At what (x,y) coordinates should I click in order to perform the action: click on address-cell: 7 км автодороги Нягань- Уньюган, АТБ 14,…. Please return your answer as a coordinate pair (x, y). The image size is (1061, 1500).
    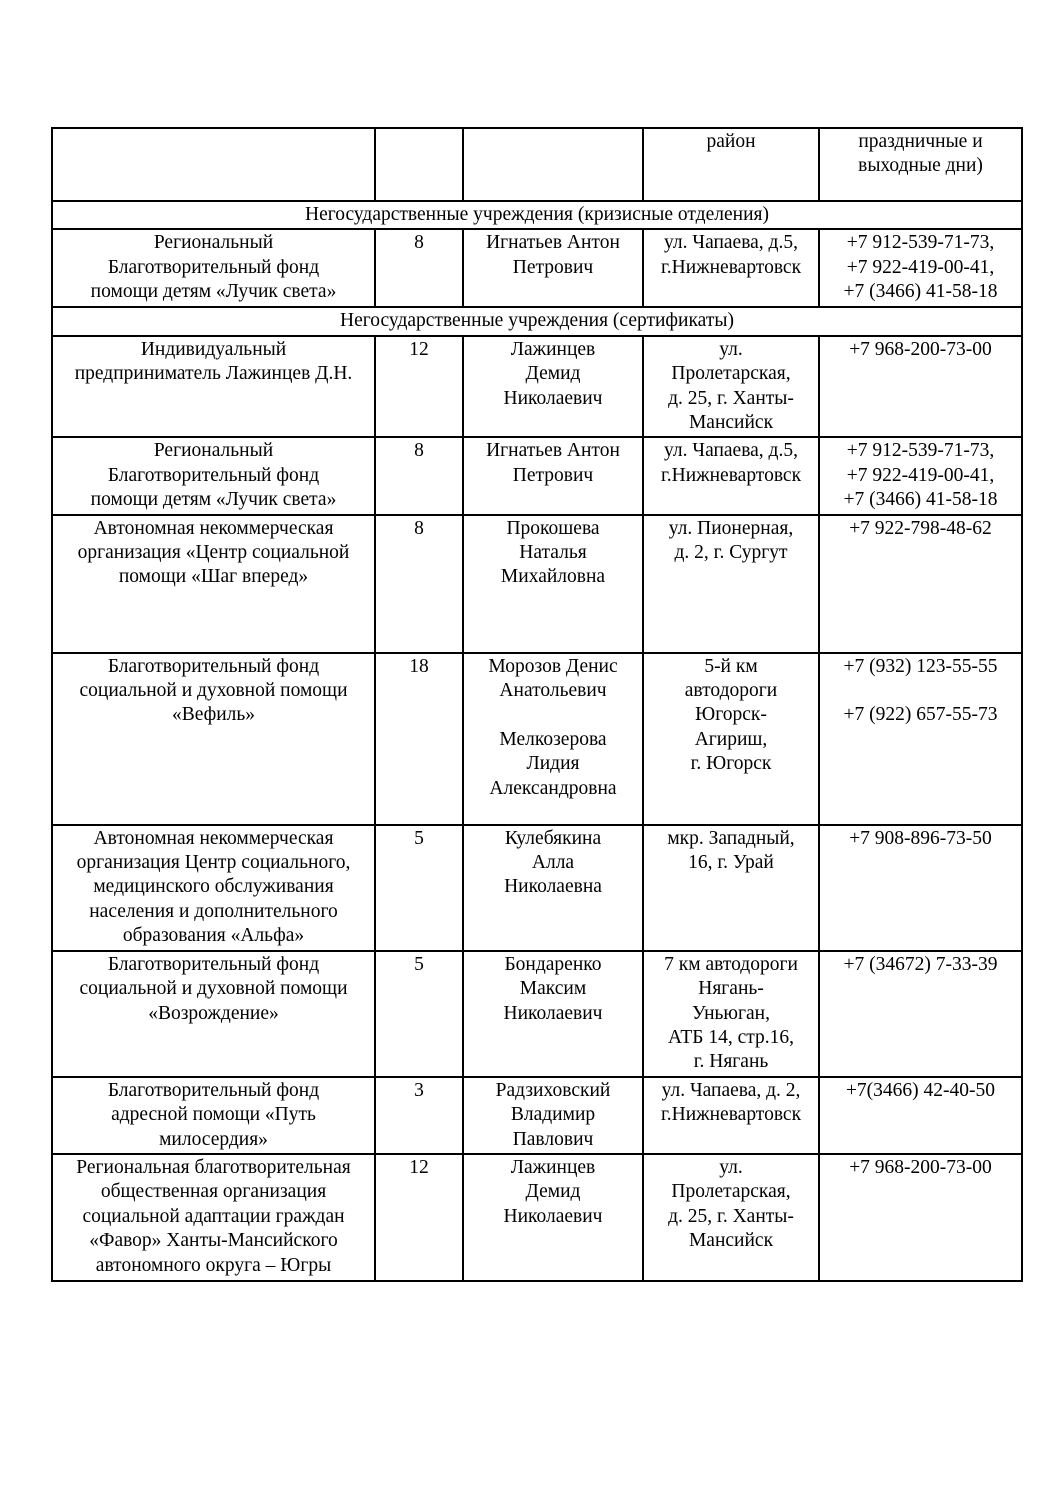
    Looking at the image, I should click on (731, 1013).